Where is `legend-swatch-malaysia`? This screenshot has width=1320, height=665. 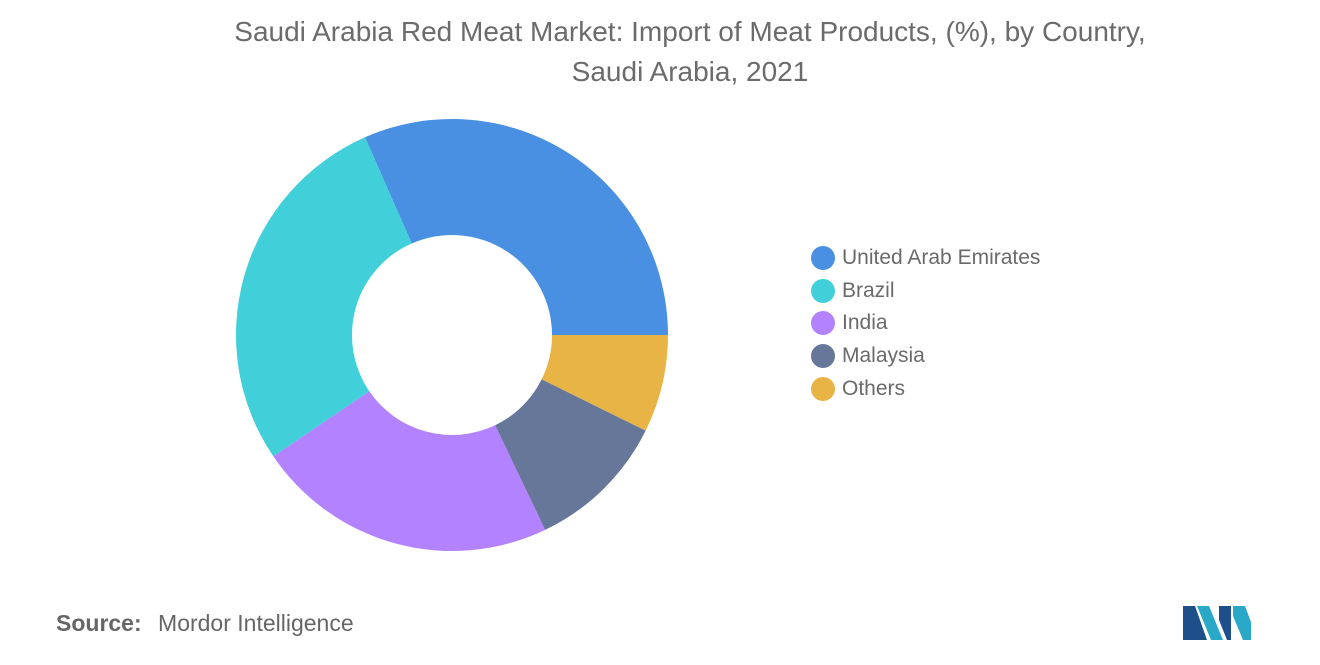
legend-swatch-malaysia is located at coordinates (823, 356).